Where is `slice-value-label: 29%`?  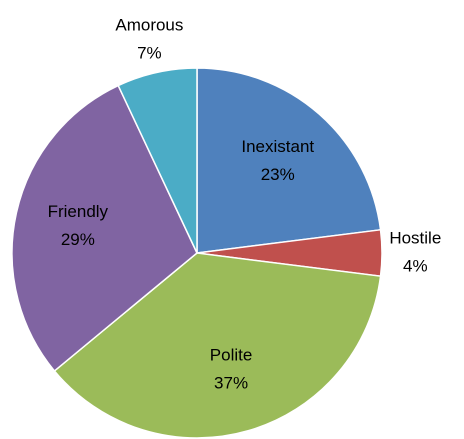 slice-value-label: 29% is located at coordinates (78, 239).